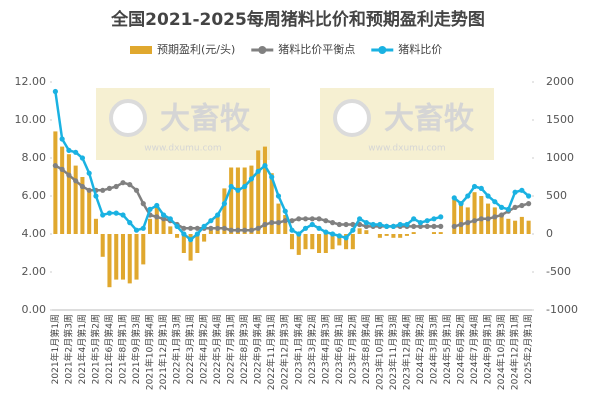  I want to click on y2-tick-label: 1000, so click(560, 157).